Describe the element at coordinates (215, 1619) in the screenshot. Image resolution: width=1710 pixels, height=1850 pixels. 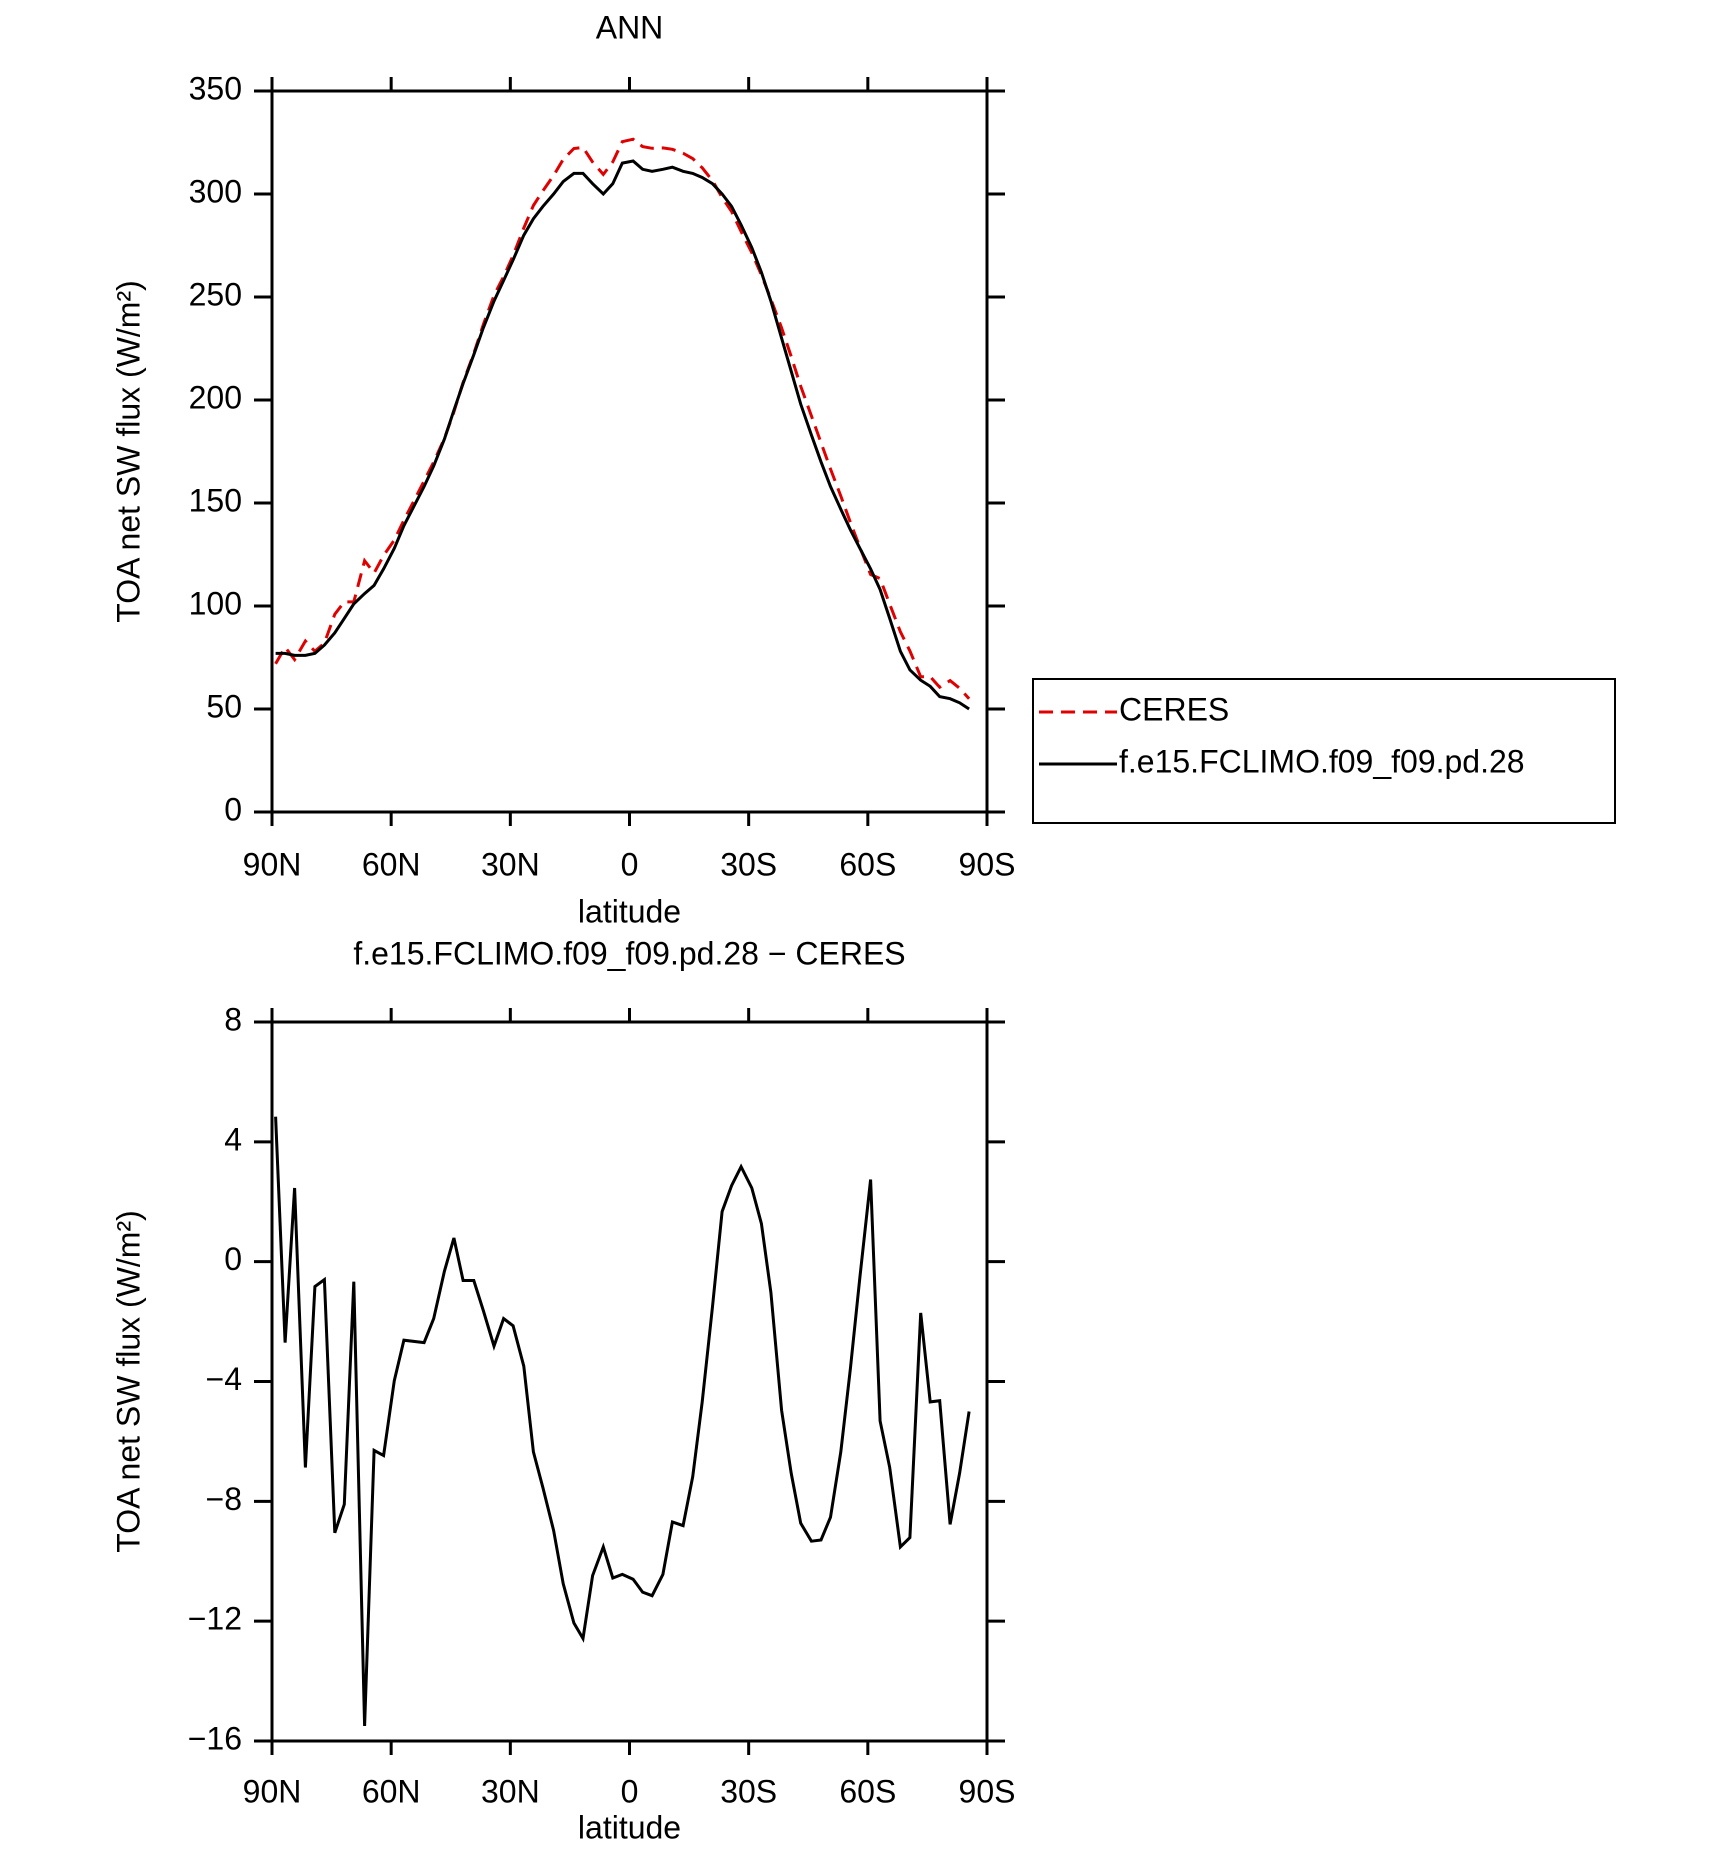
I see `y-tick-label: −12` at that location.